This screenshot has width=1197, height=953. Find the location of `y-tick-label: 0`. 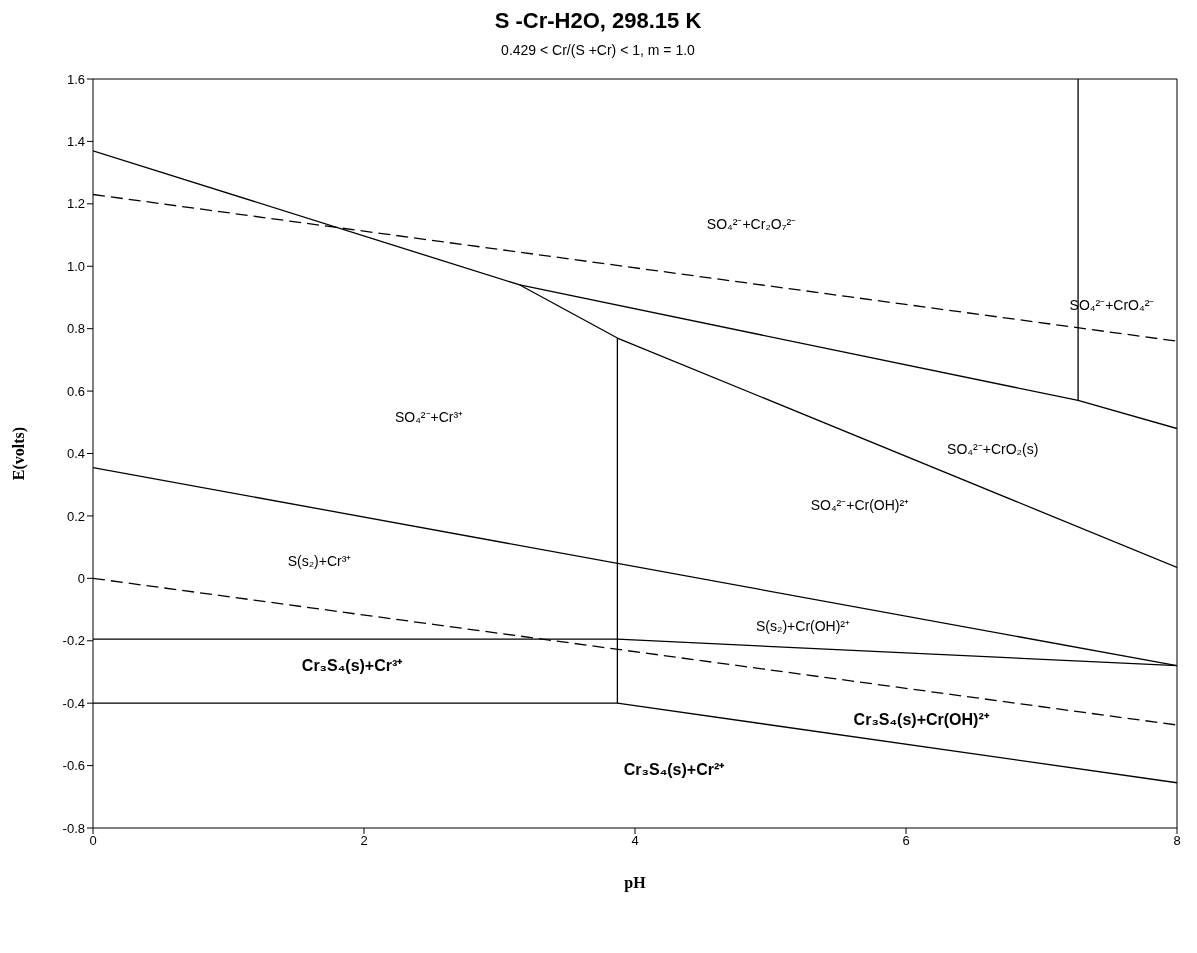

y-tick-label: 0 is located at coordinates (81, 578).